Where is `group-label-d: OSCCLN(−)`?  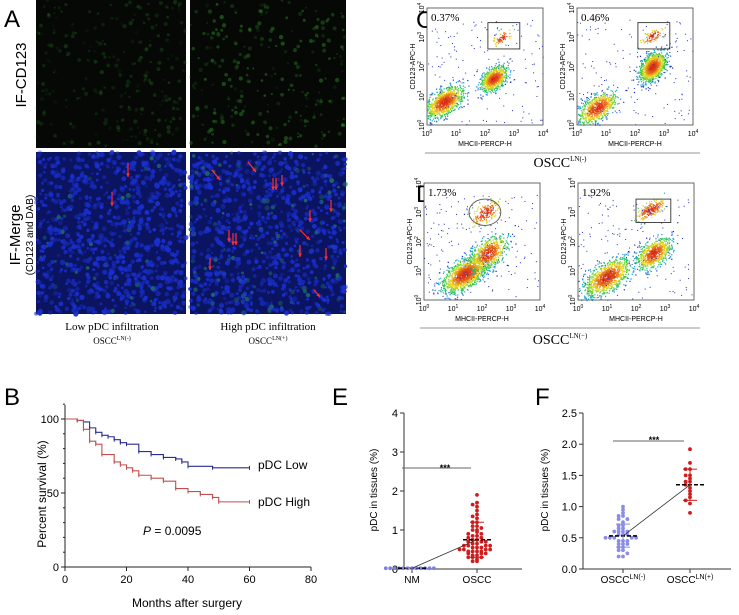 group-label-d: OSCCLN(−) is located at coordinates (560, 340).